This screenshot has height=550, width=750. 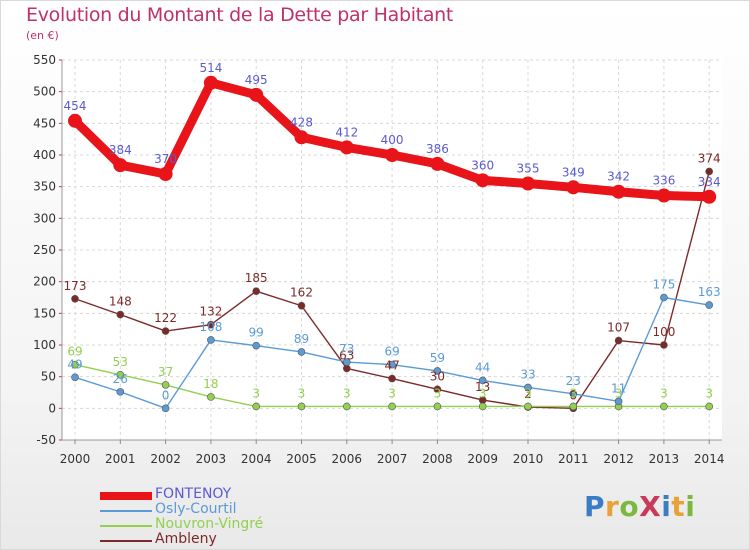 What do you see at coordinates (44, 60) in the screenshot?
I see `y-tick-label: 550` at bounding box center [44, 60].